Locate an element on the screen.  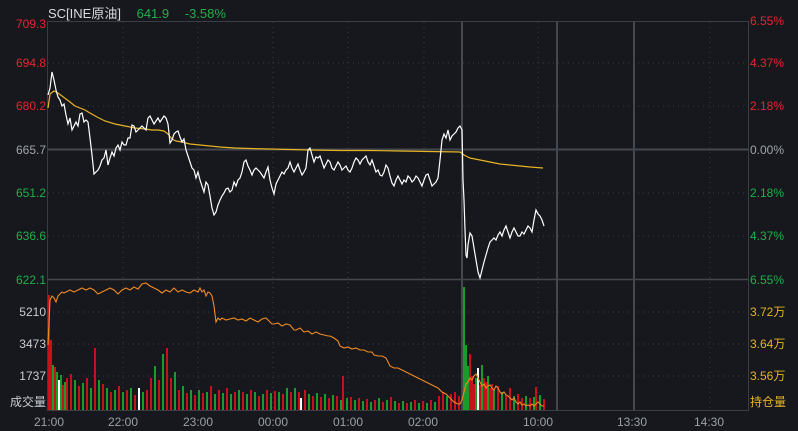
oi-tick: 3.64万 is located at coordinates (768, 344).